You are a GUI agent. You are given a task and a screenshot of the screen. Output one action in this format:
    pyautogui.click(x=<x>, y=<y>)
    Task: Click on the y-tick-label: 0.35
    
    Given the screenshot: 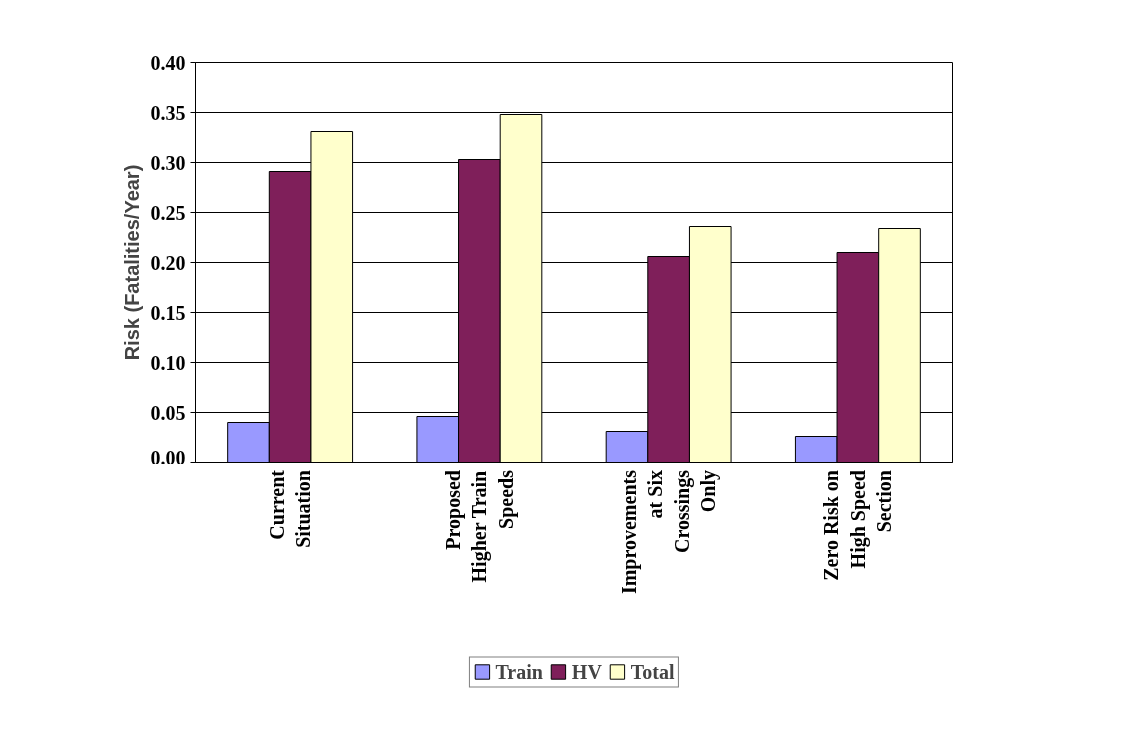 What is the action you would take?
    pyautogui.click(x=168, y=112)
    